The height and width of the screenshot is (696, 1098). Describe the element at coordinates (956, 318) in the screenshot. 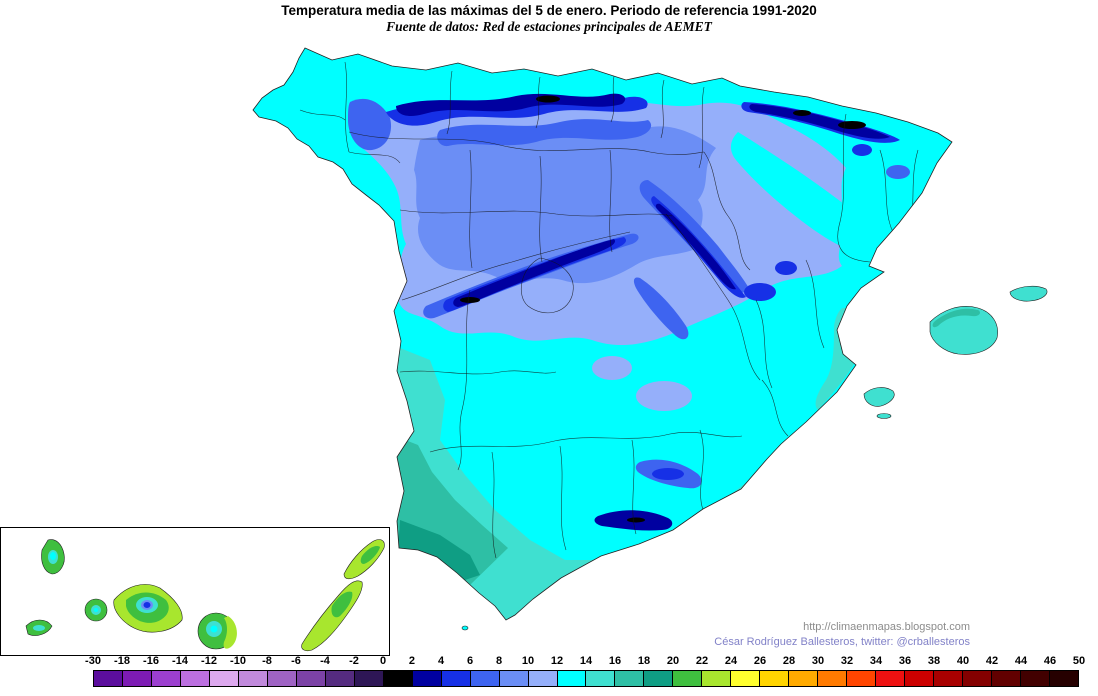

I see `tramuntana-range` at that location.